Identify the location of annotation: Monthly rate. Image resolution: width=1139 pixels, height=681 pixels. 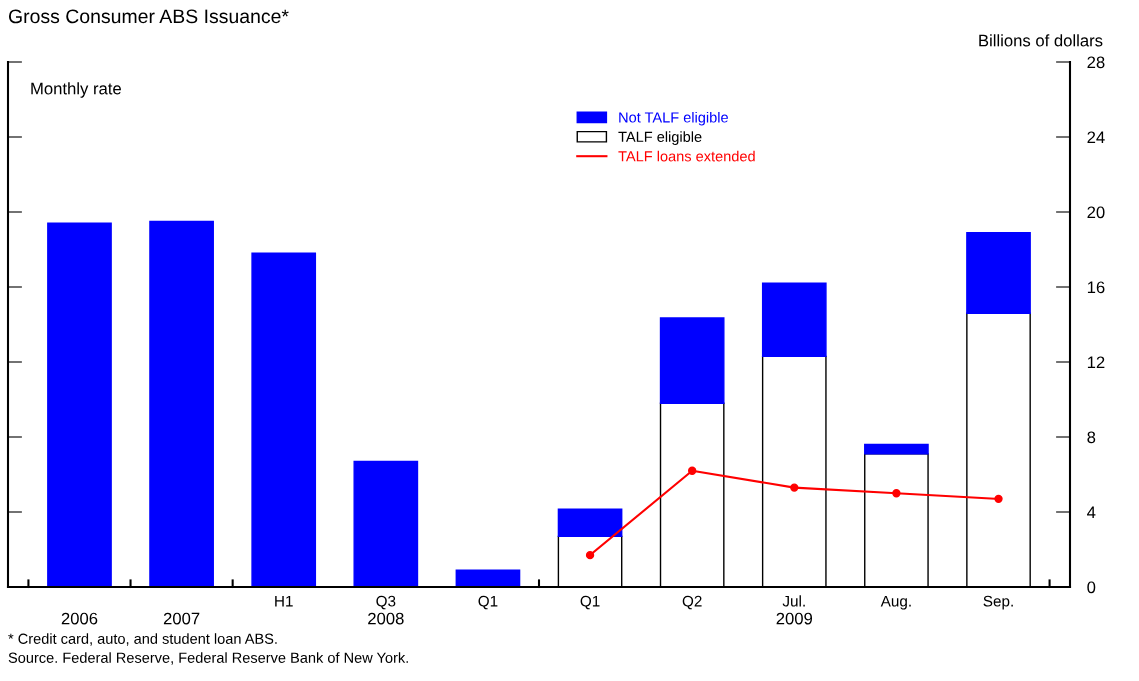
(76, 90).